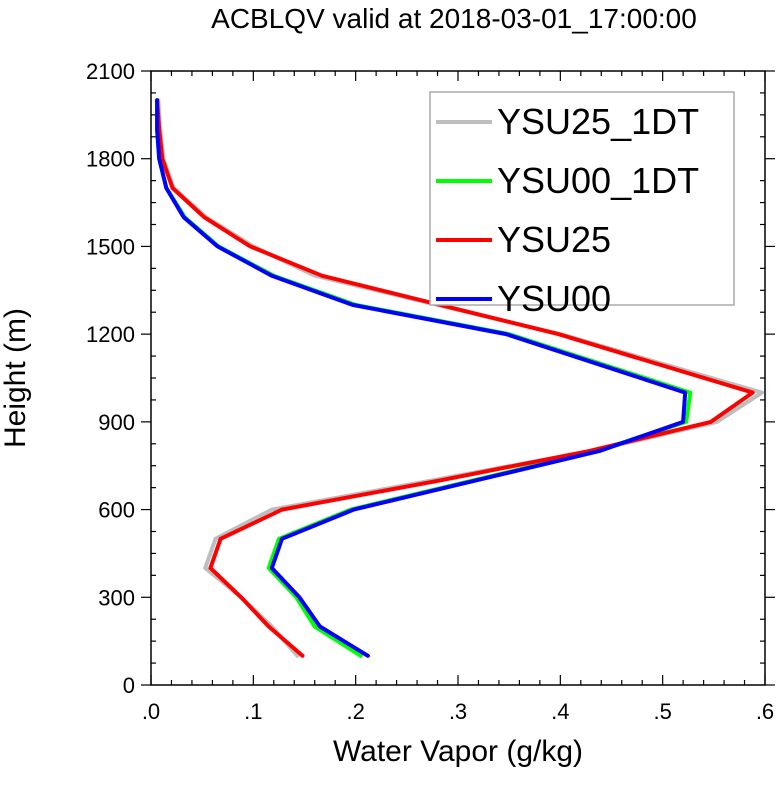 Image resolution: width=783 pixels, height=797 pixels. Describe the element at coordinates (110, 334) in the screenshot. I see `y-tick-label: 1200` at that location.